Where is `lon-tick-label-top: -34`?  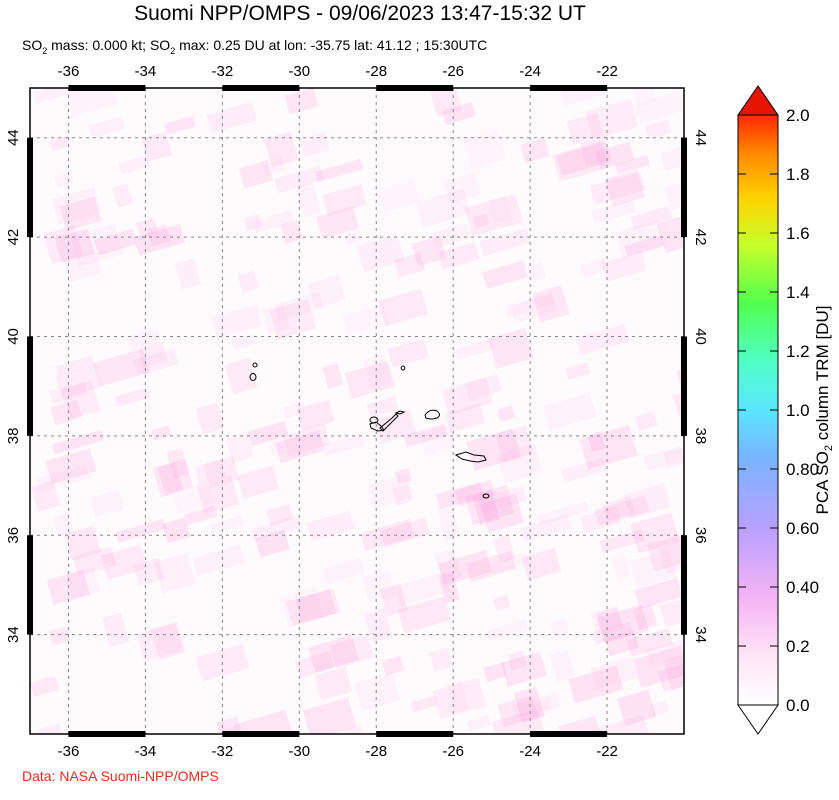
lon-tick-label-top: -34 is located at coordinates (146, 71).